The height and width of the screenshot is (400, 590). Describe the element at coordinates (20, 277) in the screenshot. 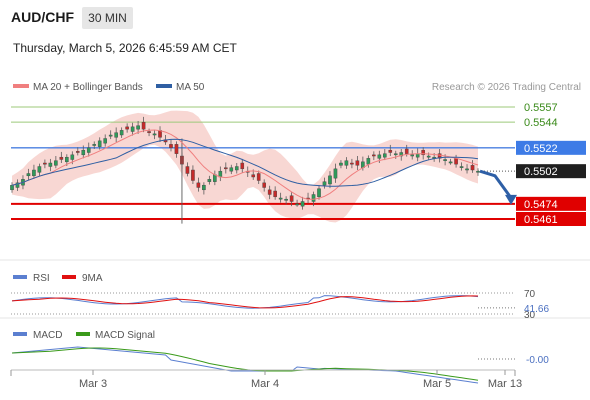

I see `rsi-legend-swatch` at that location.